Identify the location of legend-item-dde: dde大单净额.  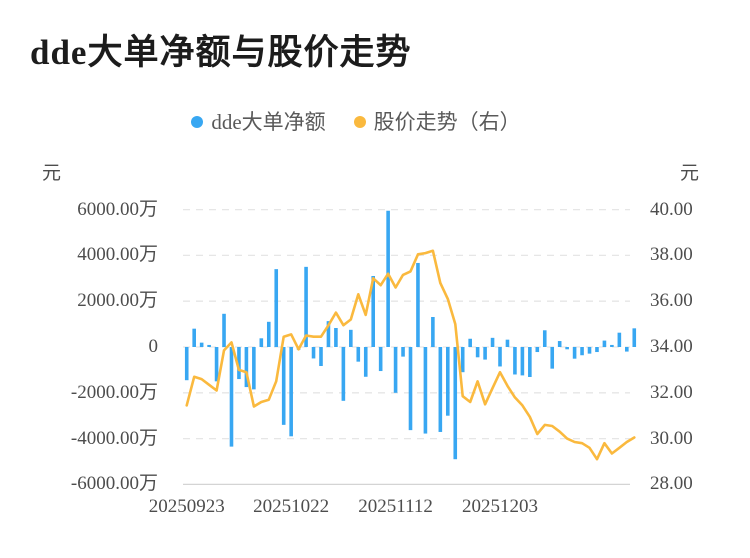
(258, 122).